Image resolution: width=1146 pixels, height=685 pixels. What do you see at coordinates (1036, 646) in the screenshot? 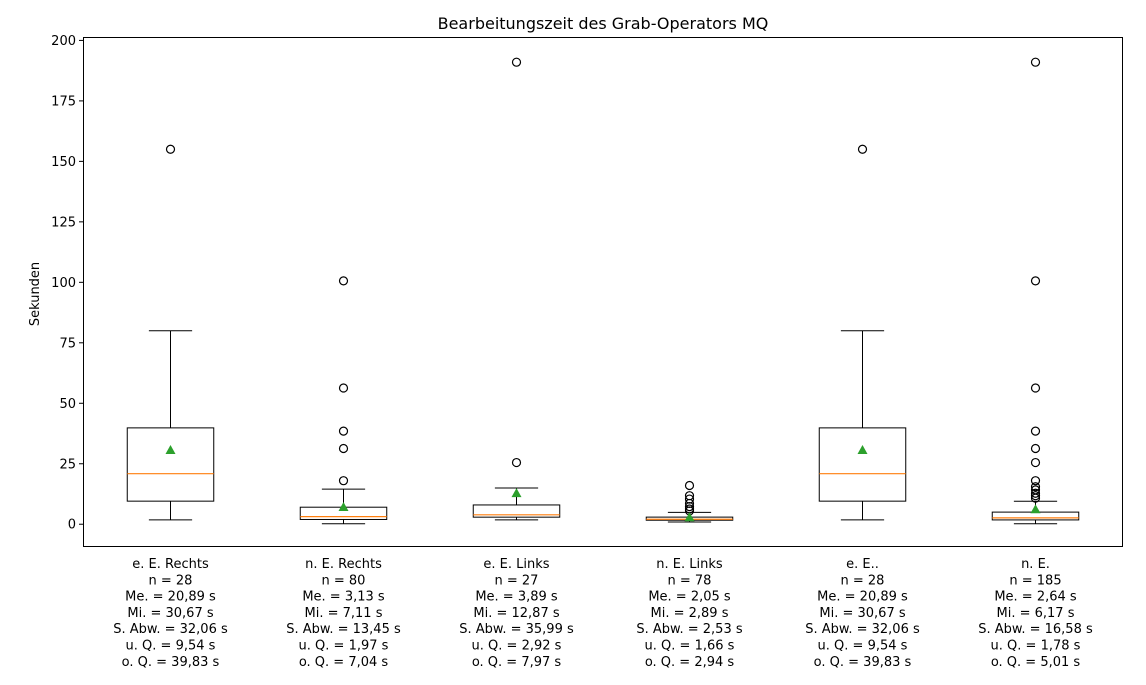
I see `category-label-line: u. Q. = 1,78 s` at bounding box center [1036, 646].